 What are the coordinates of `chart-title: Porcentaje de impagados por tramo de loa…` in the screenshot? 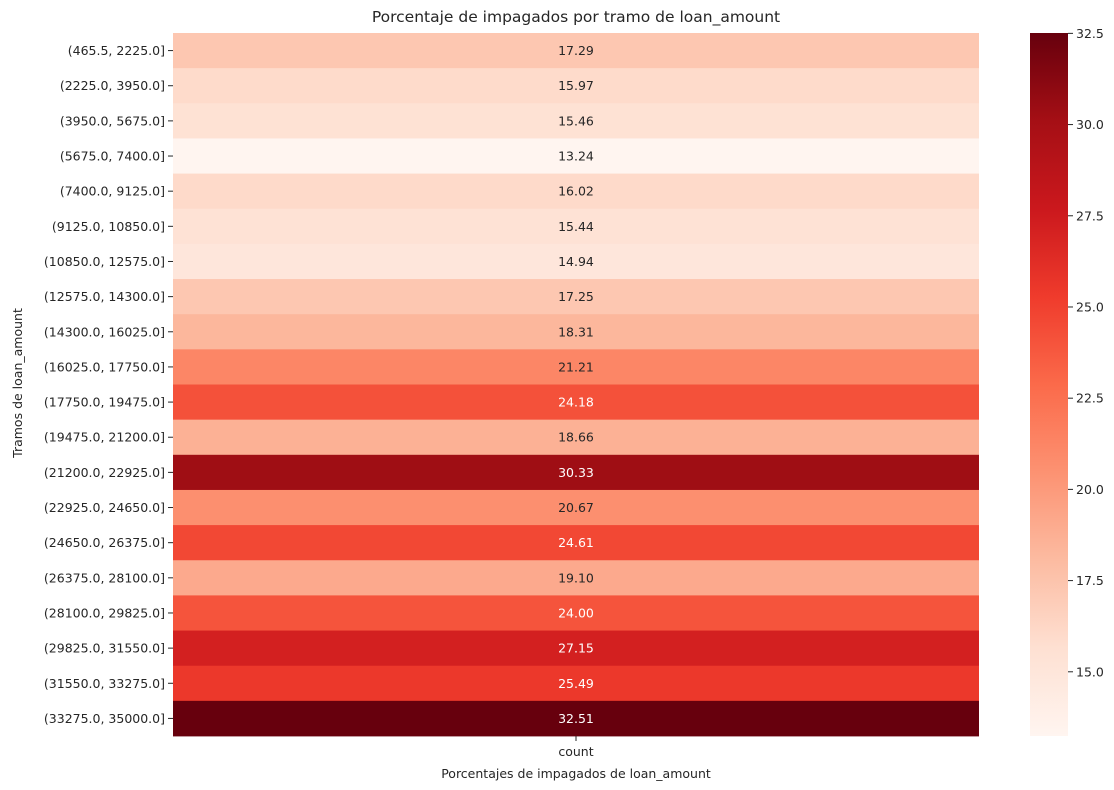 It's located at (576, 17).